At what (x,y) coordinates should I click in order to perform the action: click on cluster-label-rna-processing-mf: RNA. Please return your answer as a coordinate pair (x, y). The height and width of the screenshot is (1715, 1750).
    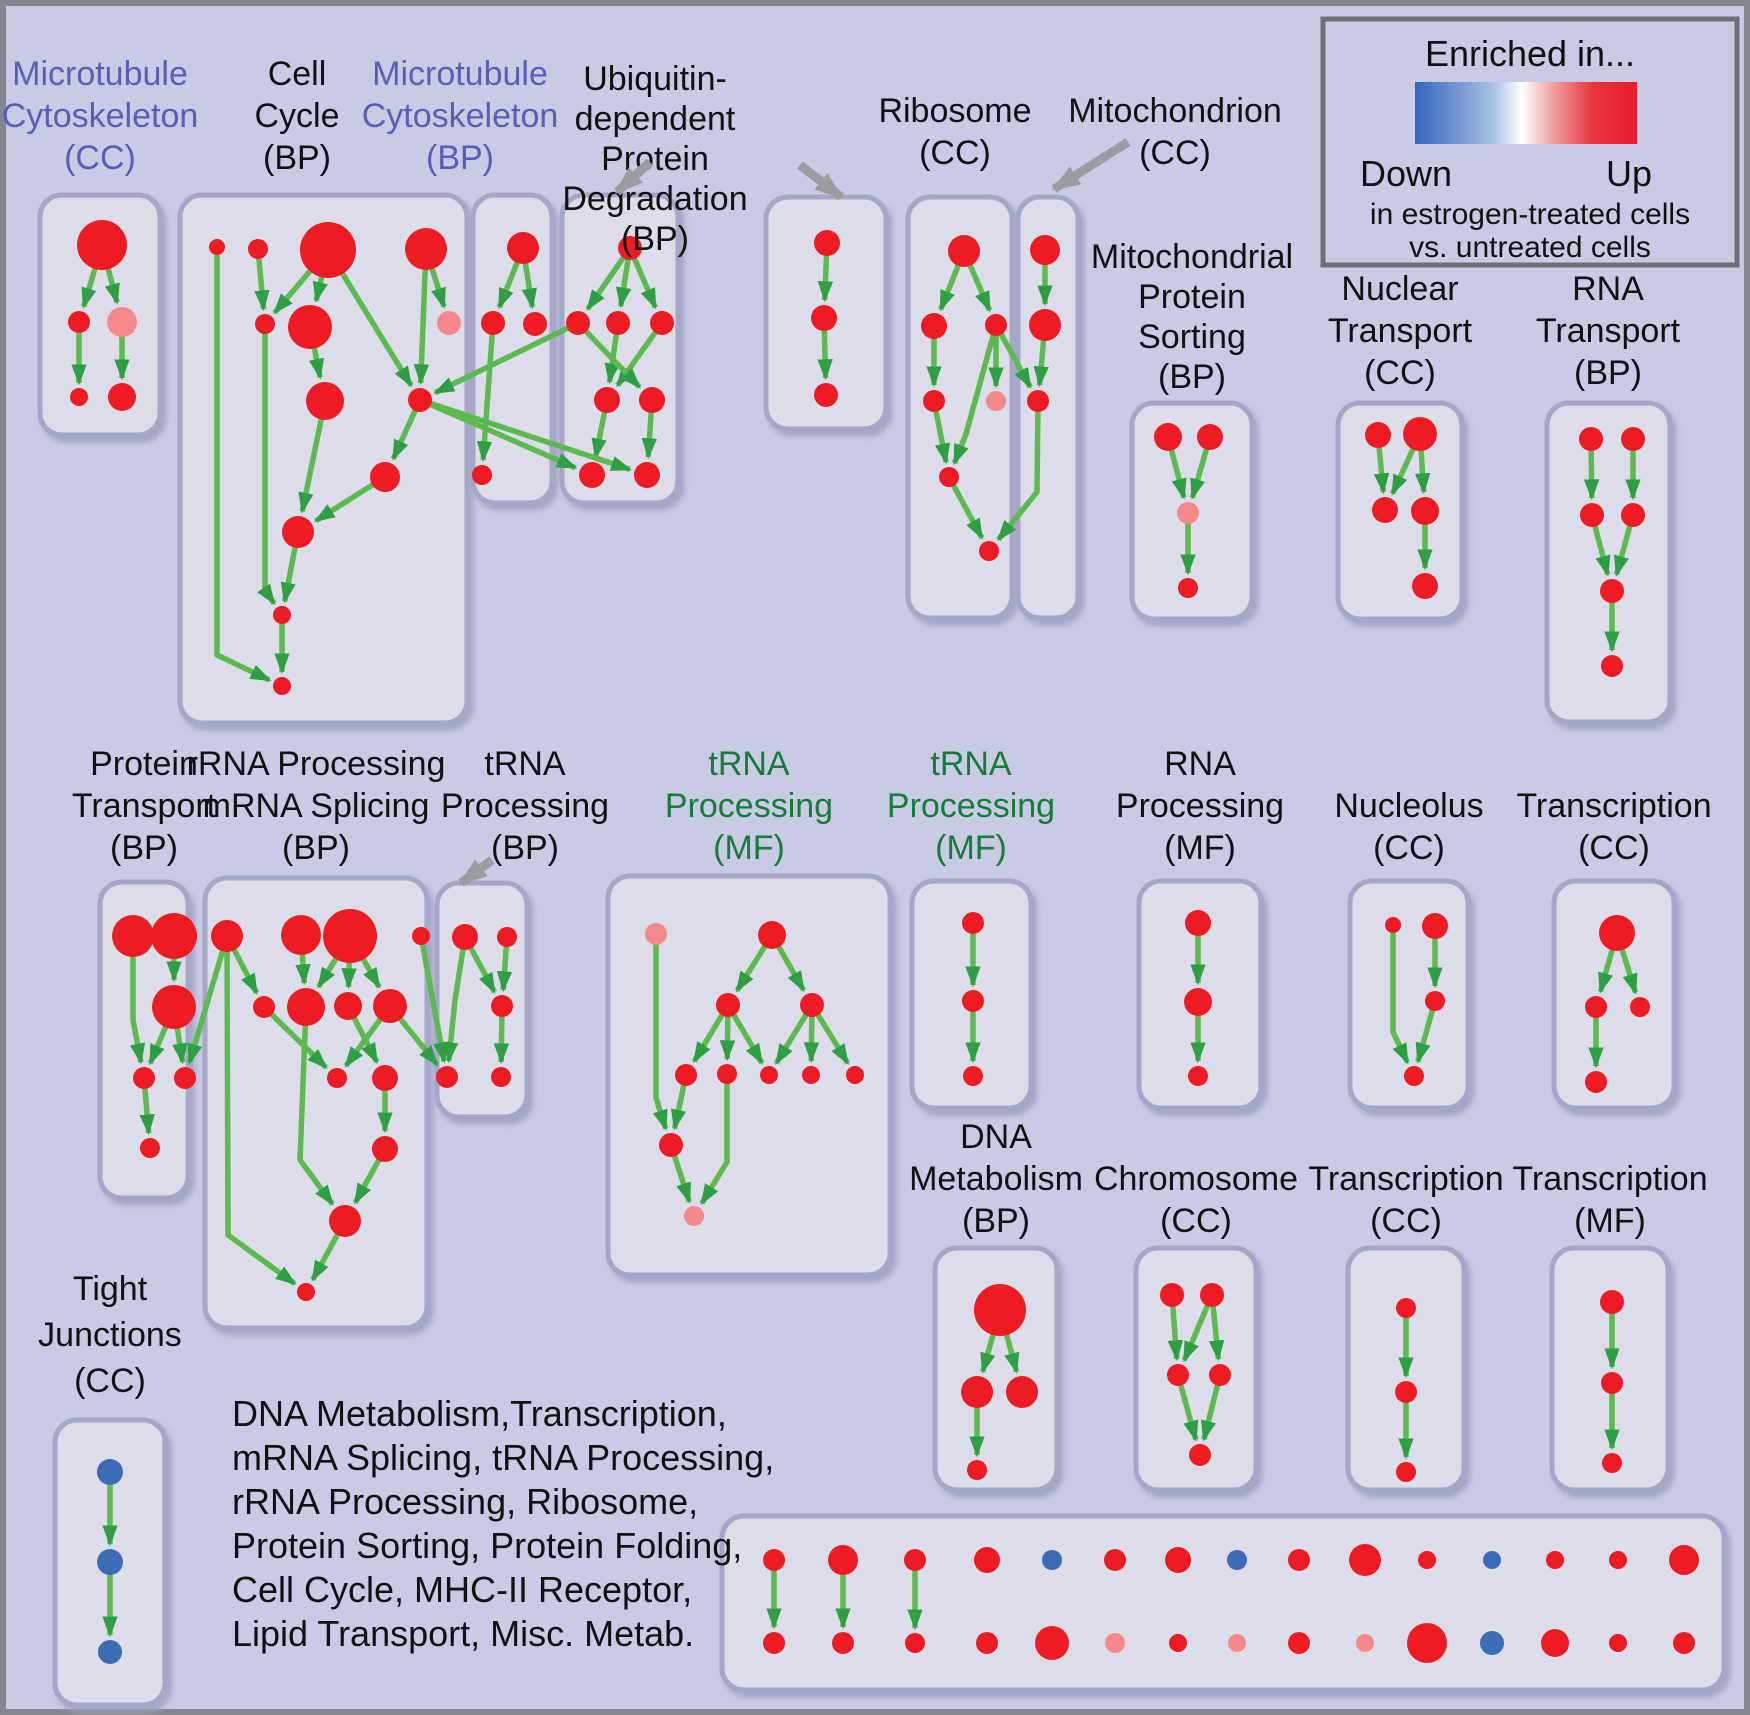
    Looking at the image, I should click on (1200, 764).